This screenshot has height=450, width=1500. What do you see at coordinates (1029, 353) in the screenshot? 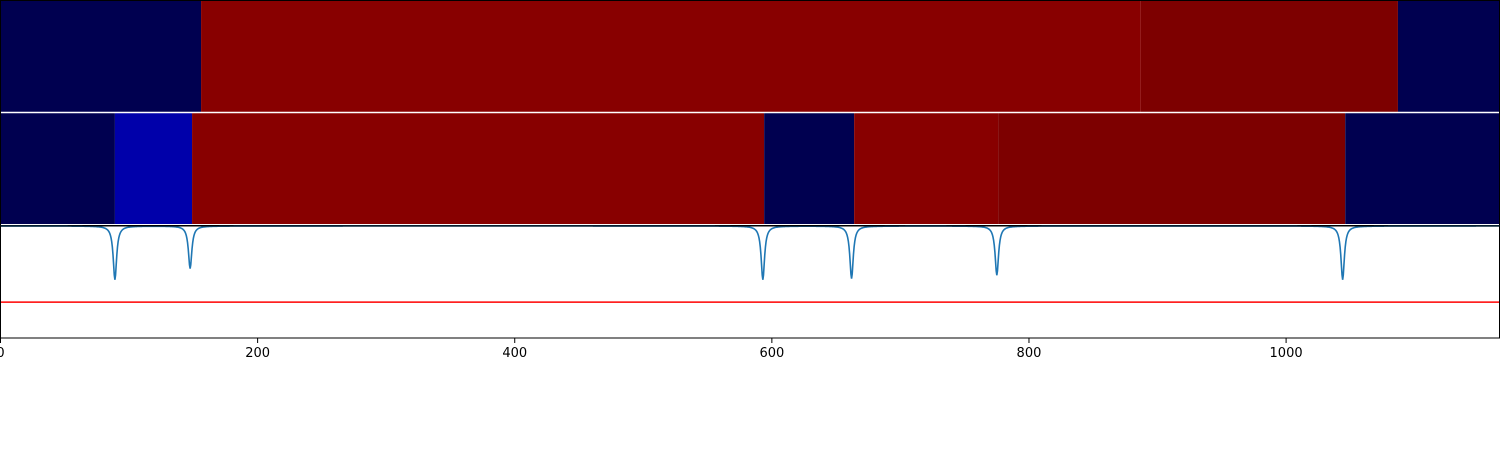
I see `x-tick-label: 800` at bounding box center [1029, 353].